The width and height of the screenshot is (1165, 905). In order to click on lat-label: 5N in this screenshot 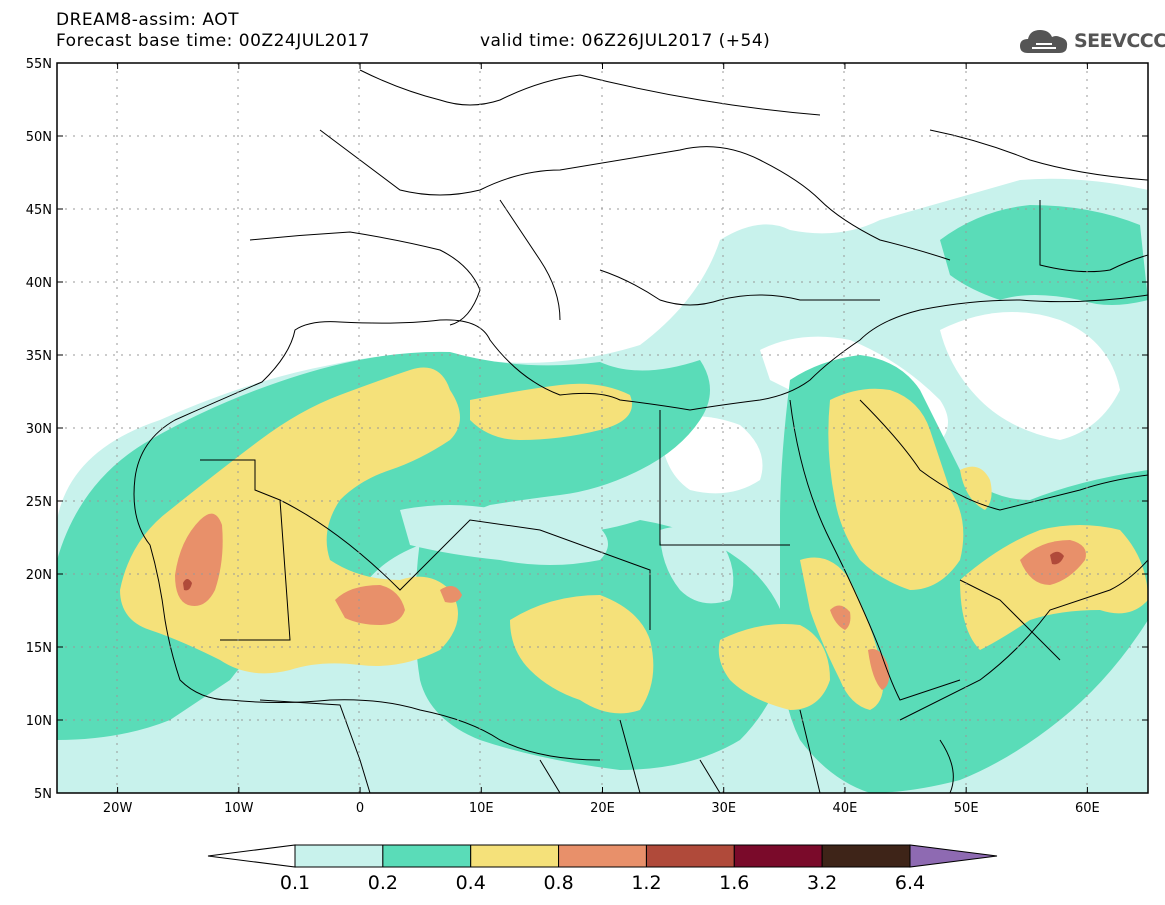, I will do `click(43, 794)`.